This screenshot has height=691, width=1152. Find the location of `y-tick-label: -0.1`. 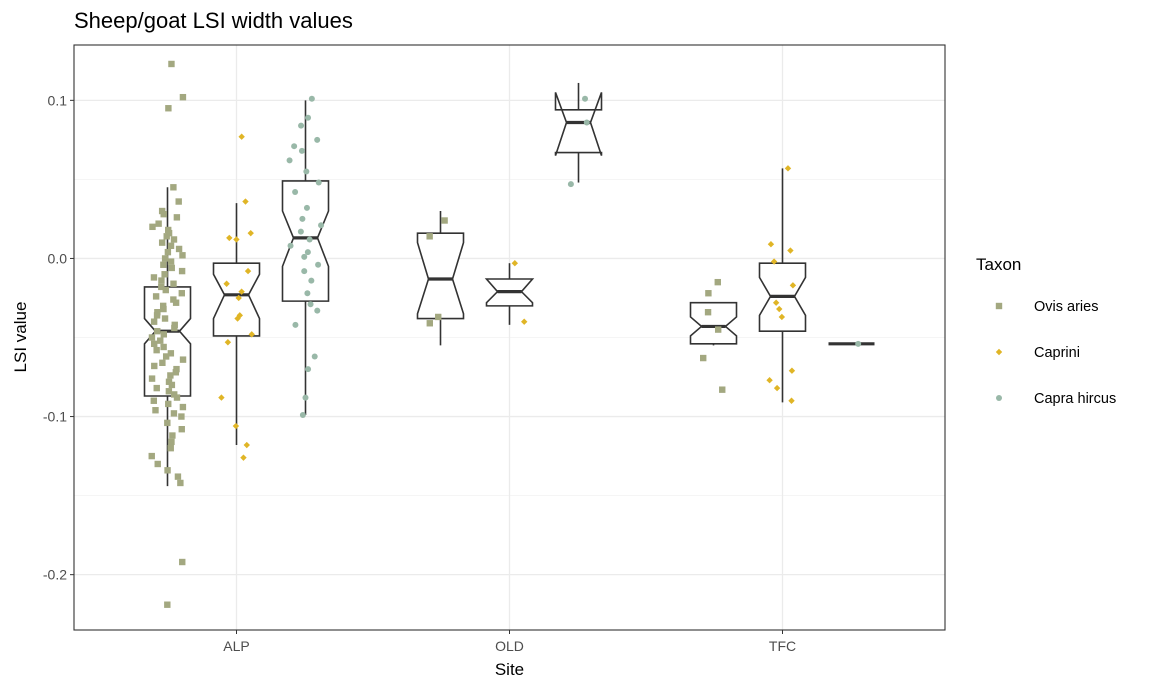

y-tick-label: -0.1 is located at coordinates (55, 417).